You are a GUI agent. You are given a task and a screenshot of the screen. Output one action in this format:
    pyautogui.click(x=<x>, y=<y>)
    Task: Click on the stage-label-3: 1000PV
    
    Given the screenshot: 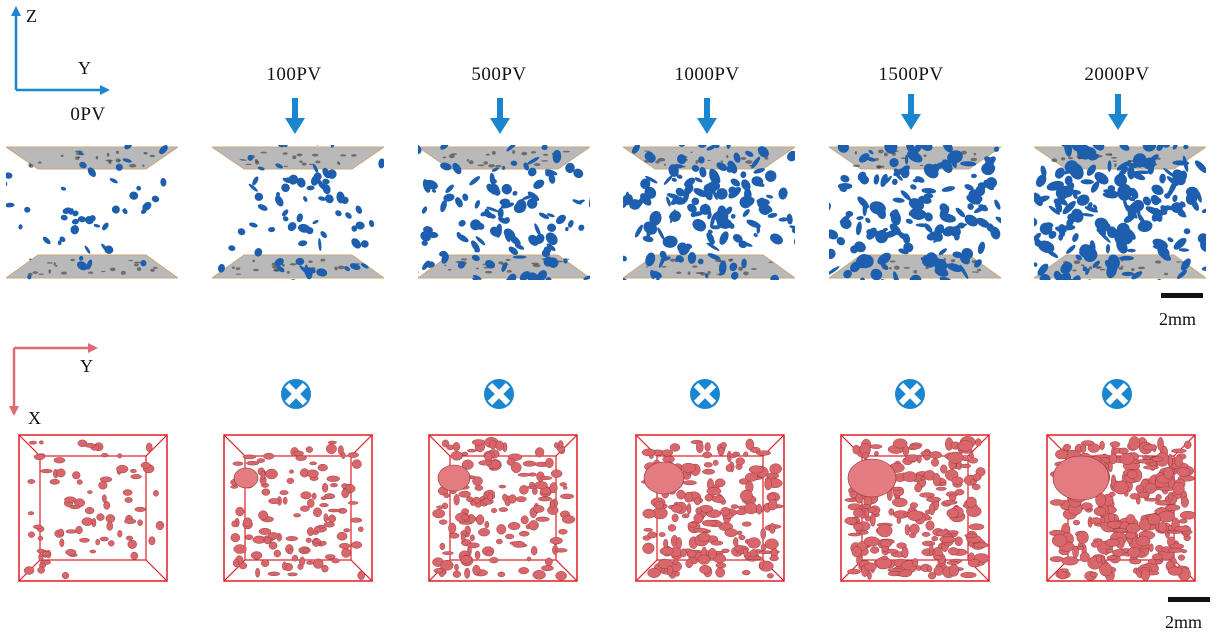 What is the action you would take?
    pyautogui.click(x=707, y=74)
    